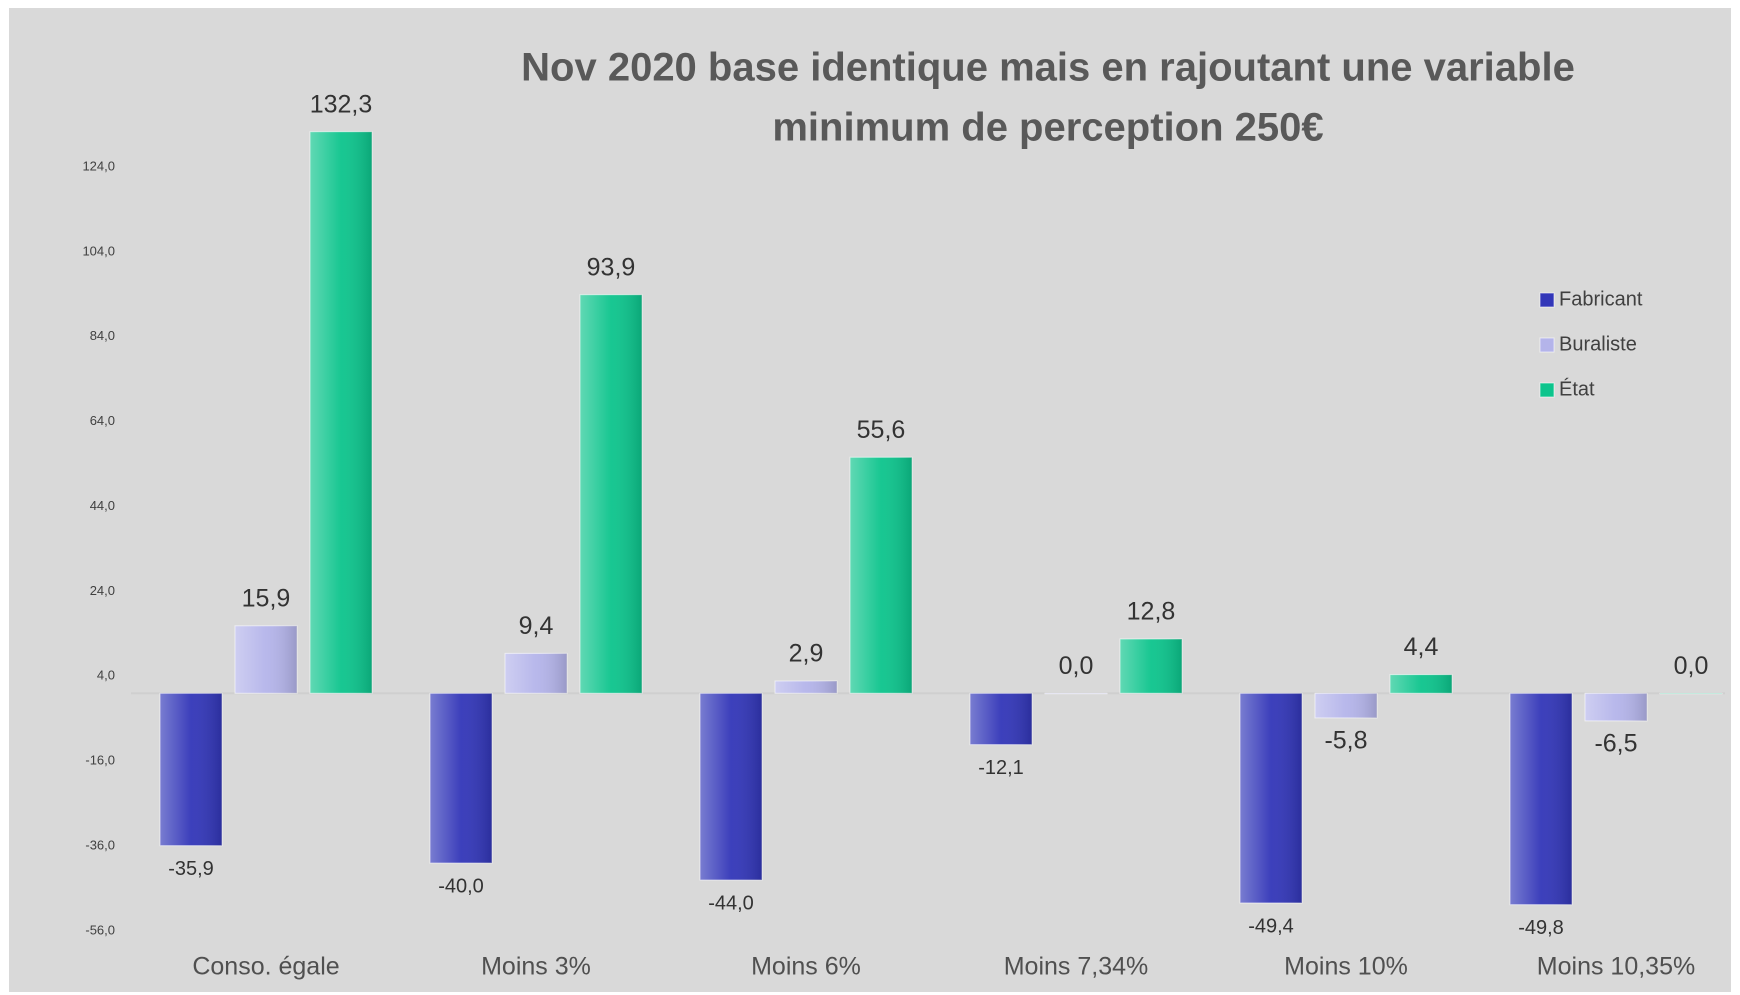  What do you see at coordinates (611, 267) in the screenshot?
I see `data-label: 93,9` at bounding box center [611, 267].